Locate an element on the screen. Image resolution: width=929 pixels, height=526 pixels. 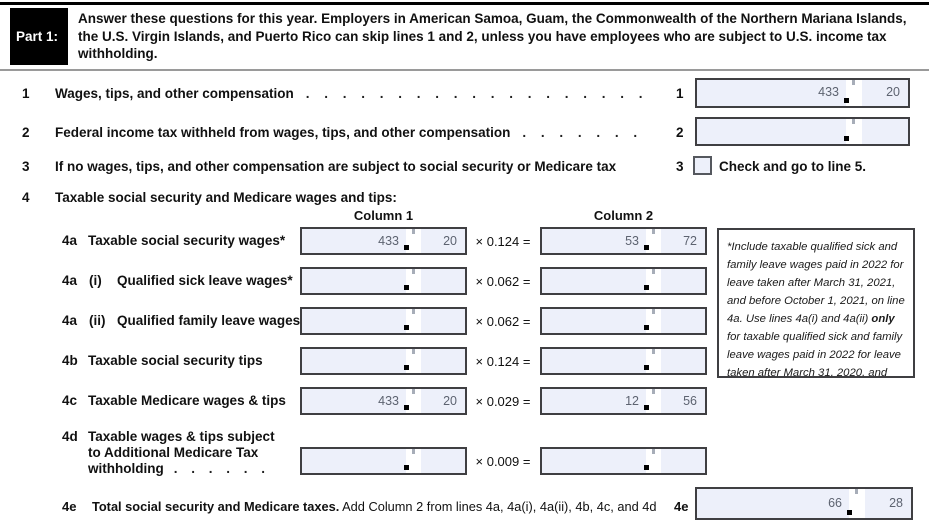
line2-box-number: 2 is located at coordinates (680, 132).